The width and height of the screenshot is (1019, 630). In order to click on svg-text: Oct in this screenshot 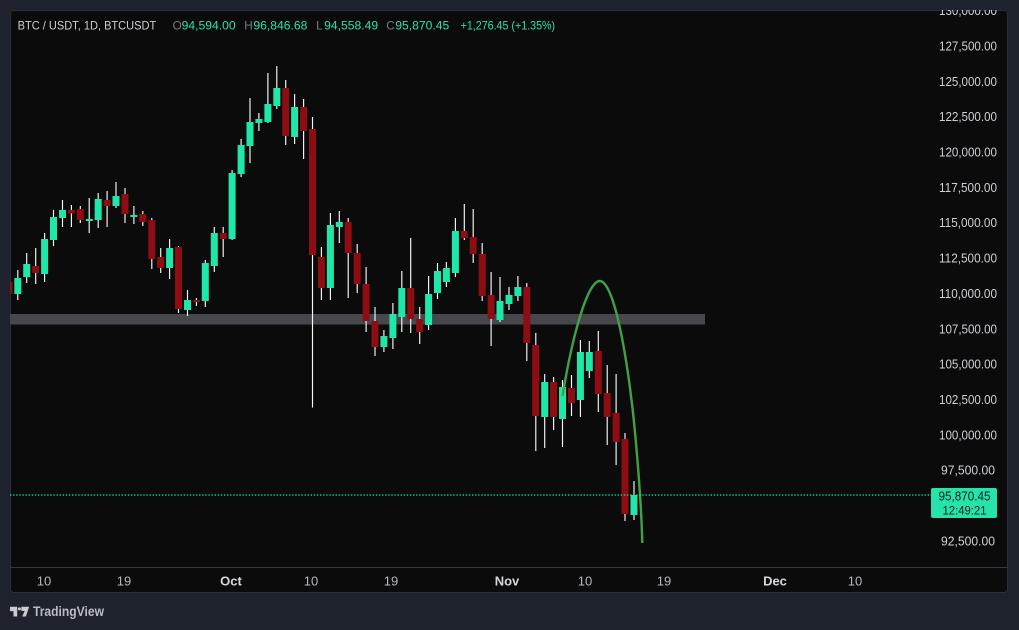, I will do `click(231, 581)`.